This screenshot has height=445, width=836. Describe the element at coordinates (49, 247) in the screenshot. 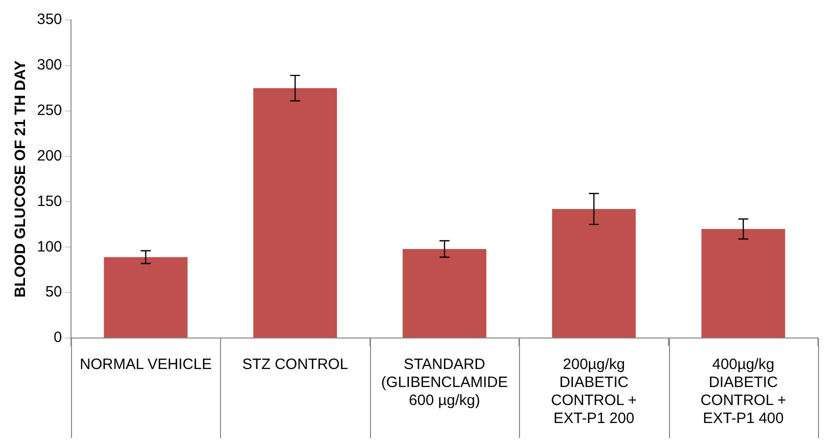

I see `y-tick-label: 100` at that location.